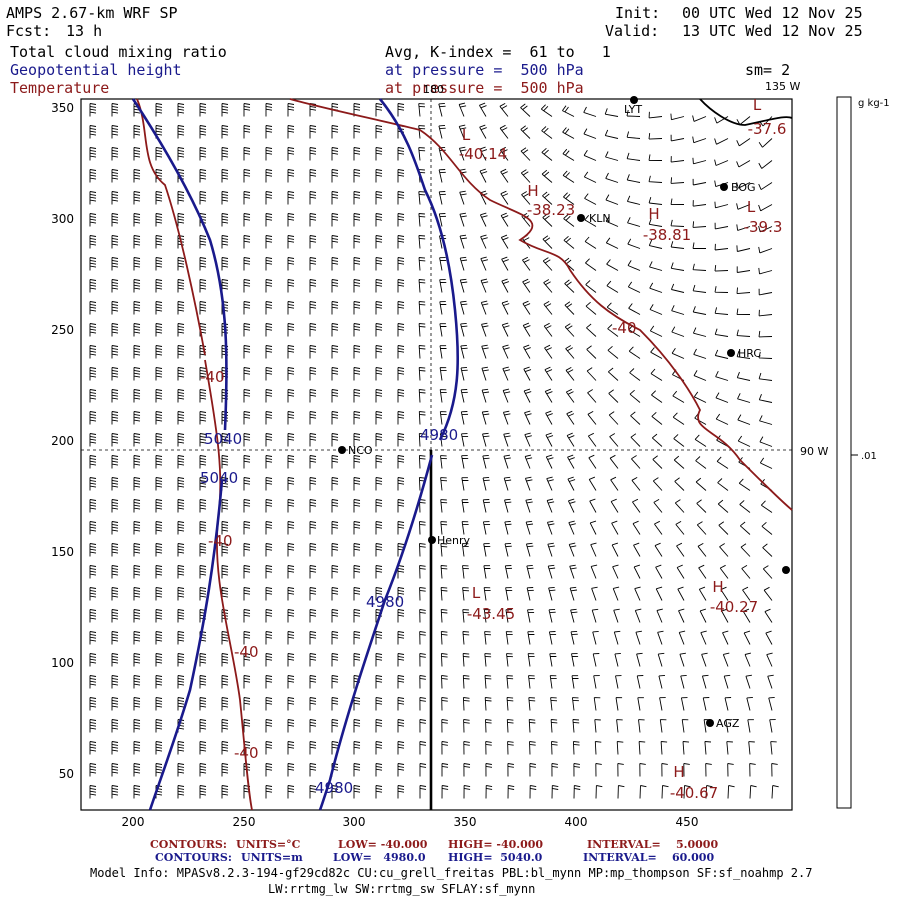 This screenshot has height=900, width=900. What do you see at coordinates (667, 235) in the screenshot?
I see `extremum-value: -38.81` at bounding box center [667, 235].